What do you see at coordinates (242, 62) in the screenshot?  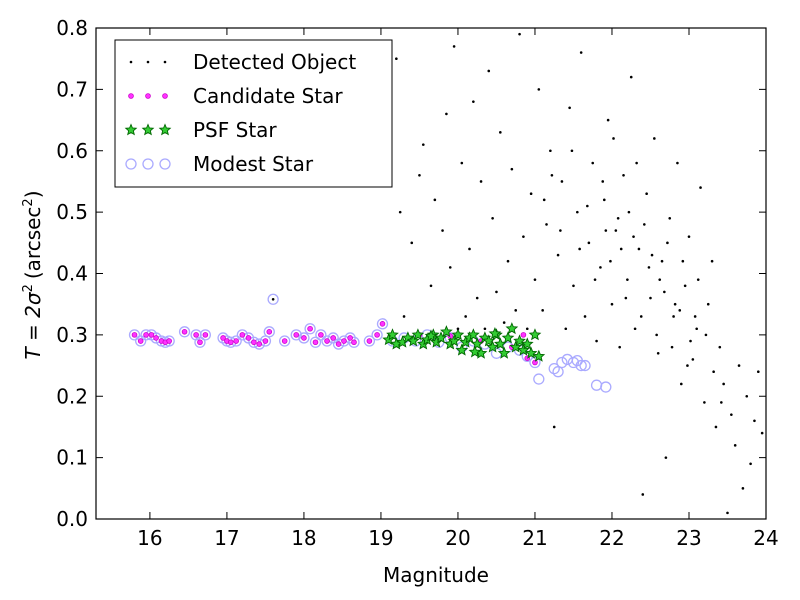 I see `legend-entry-detected: Detected Object` at bounding box center [242, 62].